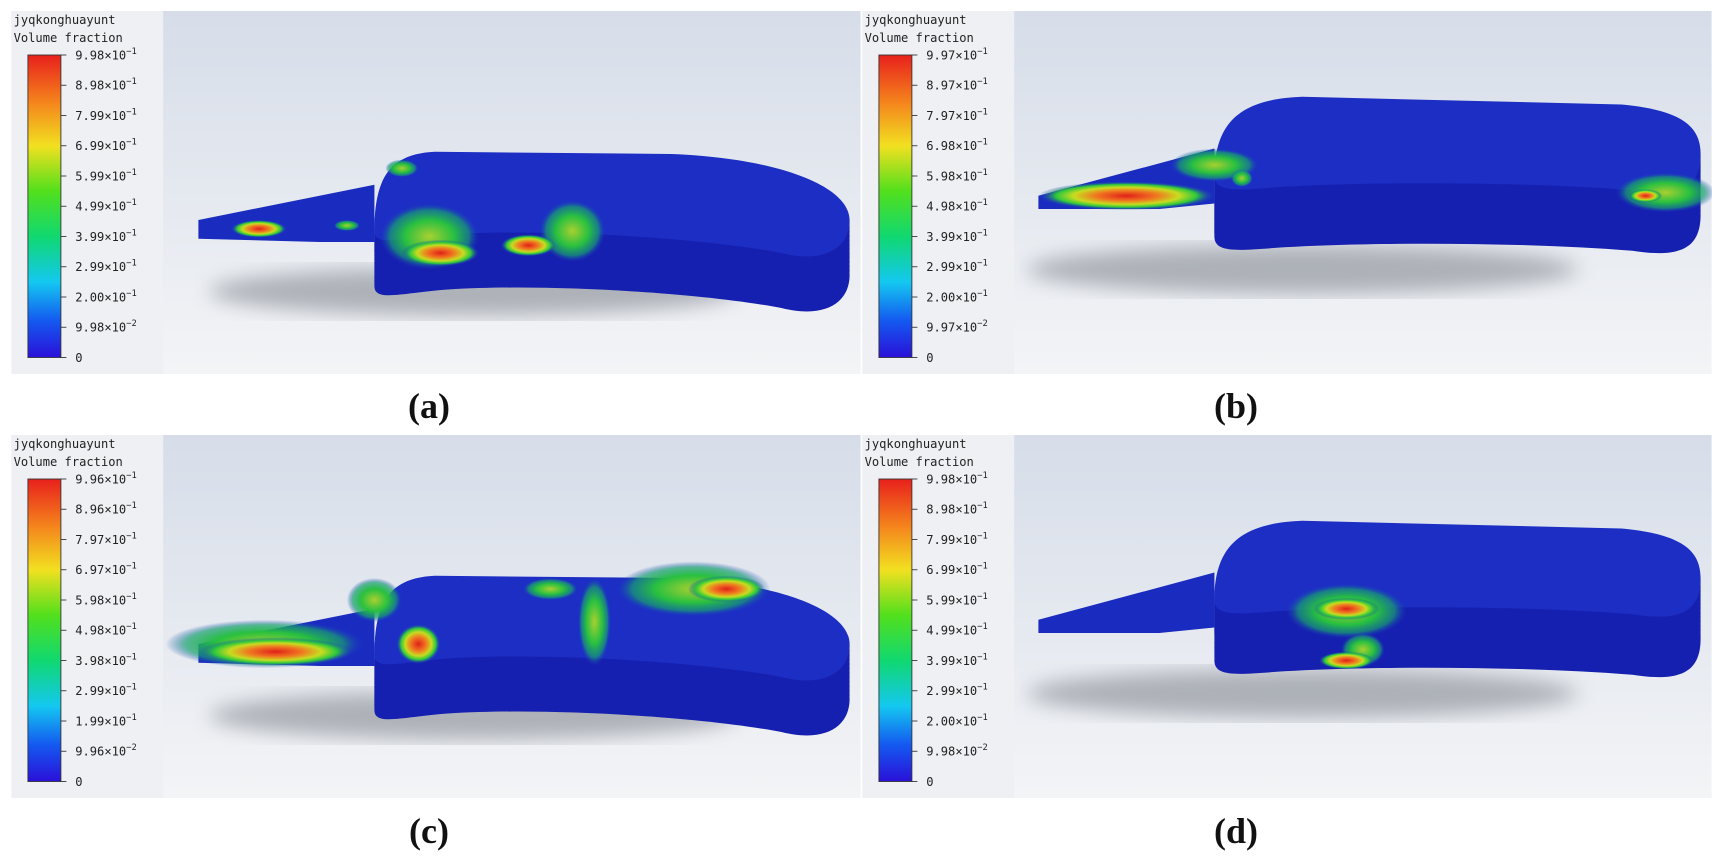  Describe the element at coordinates (957, 146) in the screenshot. I see `tick-label: 6.98×10⁻¹` at that location.